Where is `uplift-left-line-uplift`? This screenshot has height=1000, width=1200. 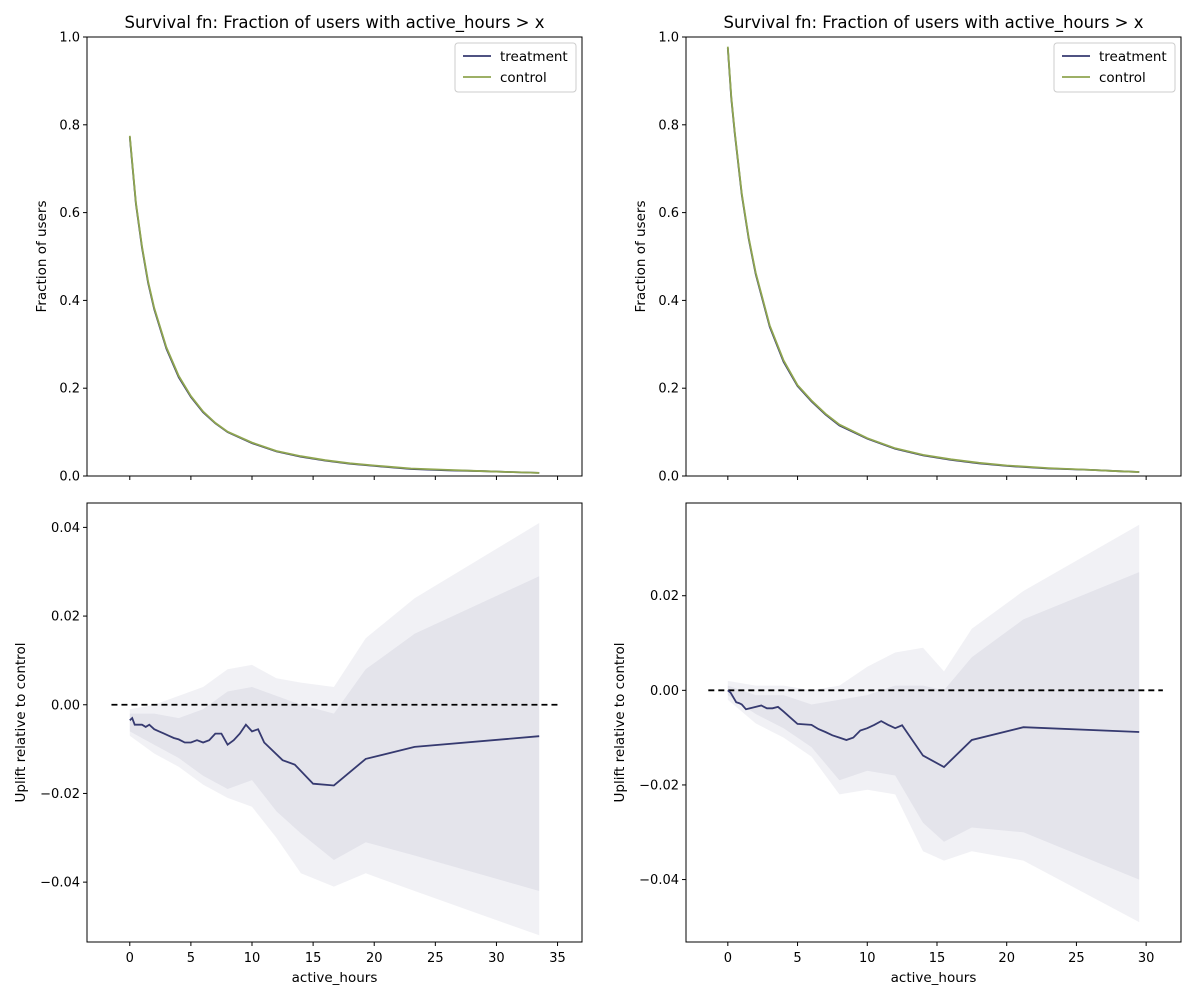
uplift-left-line-uplift is located at coordinates (334, 751).